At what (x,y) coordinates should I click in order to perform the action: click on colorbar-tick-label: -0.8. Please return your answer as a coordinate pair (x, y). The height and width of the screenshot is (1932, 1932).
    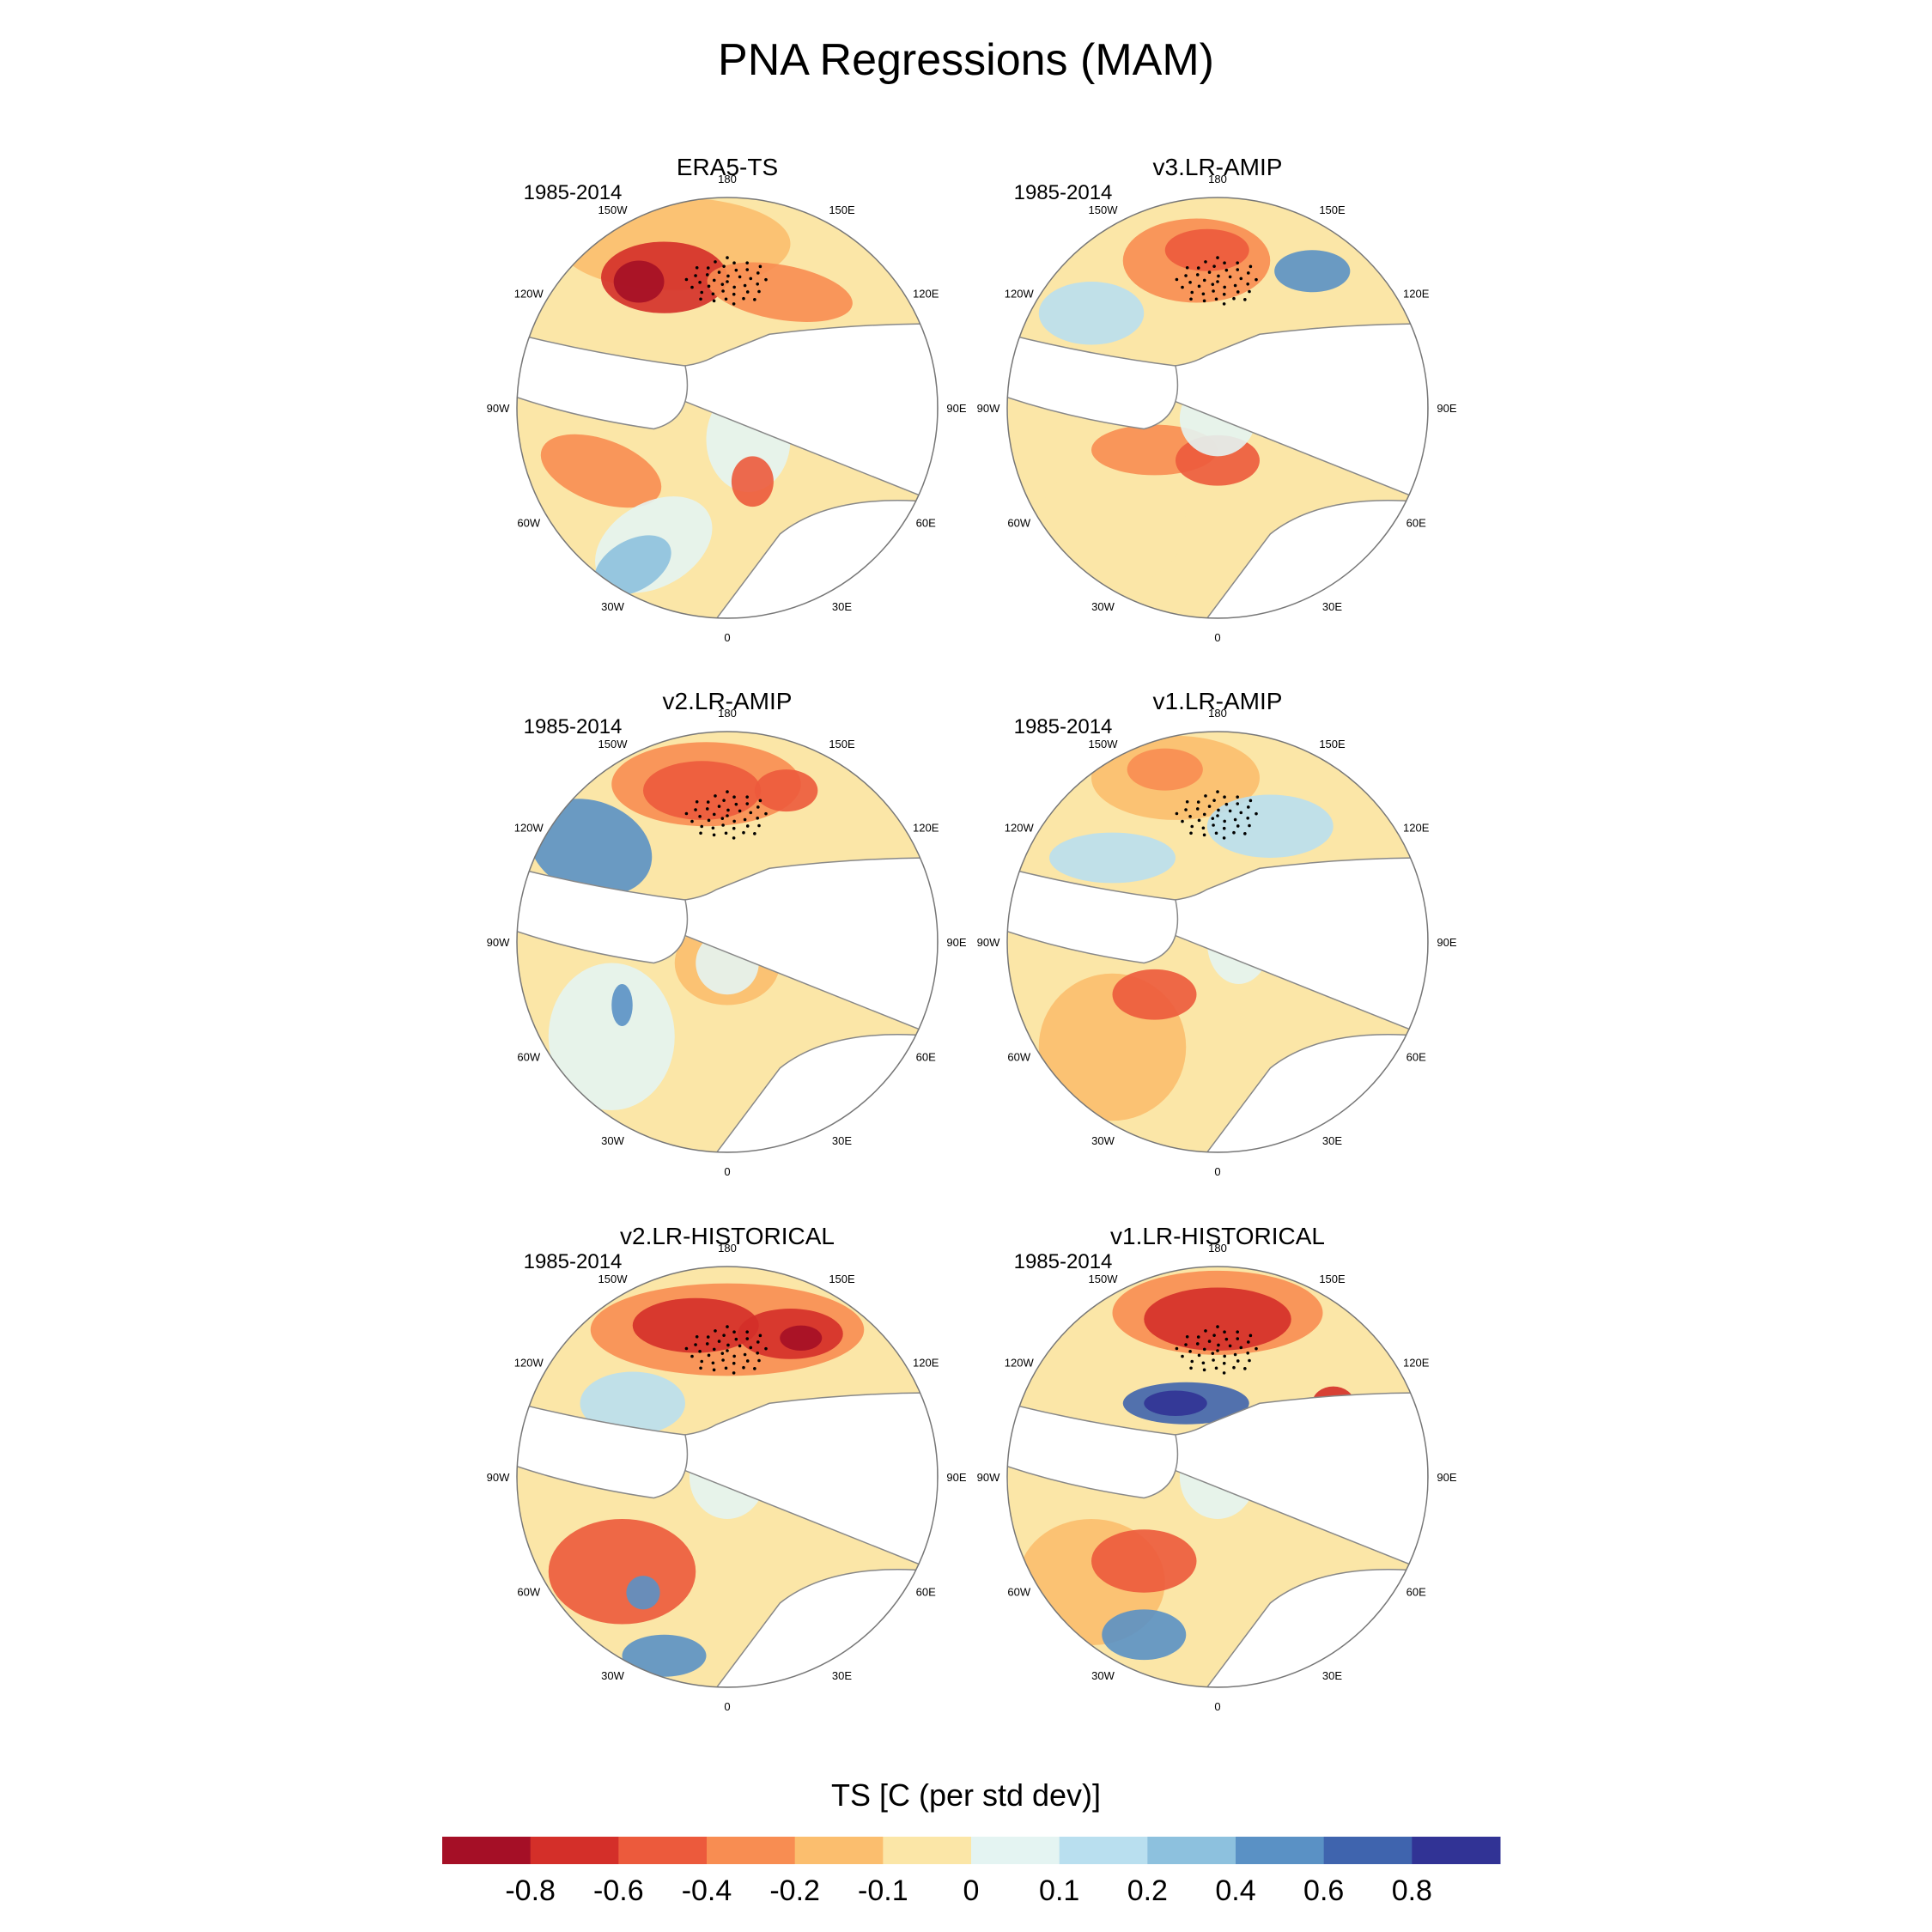
    Looking at the image, I should click on (530, 1890).